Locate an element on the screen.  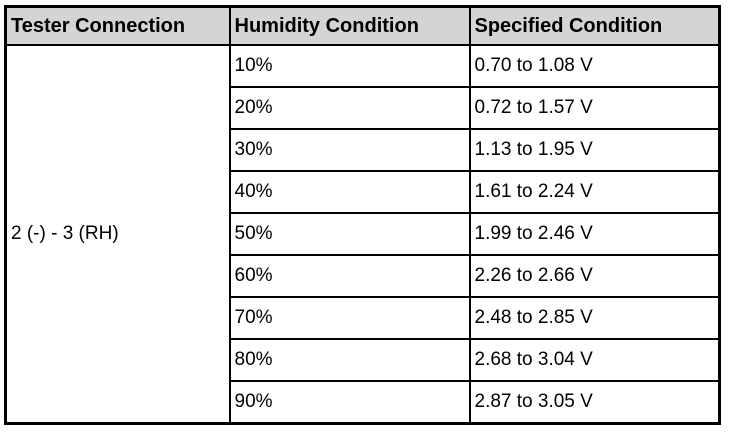
humidity-cell: 80% is located at coordinates (349, 360).